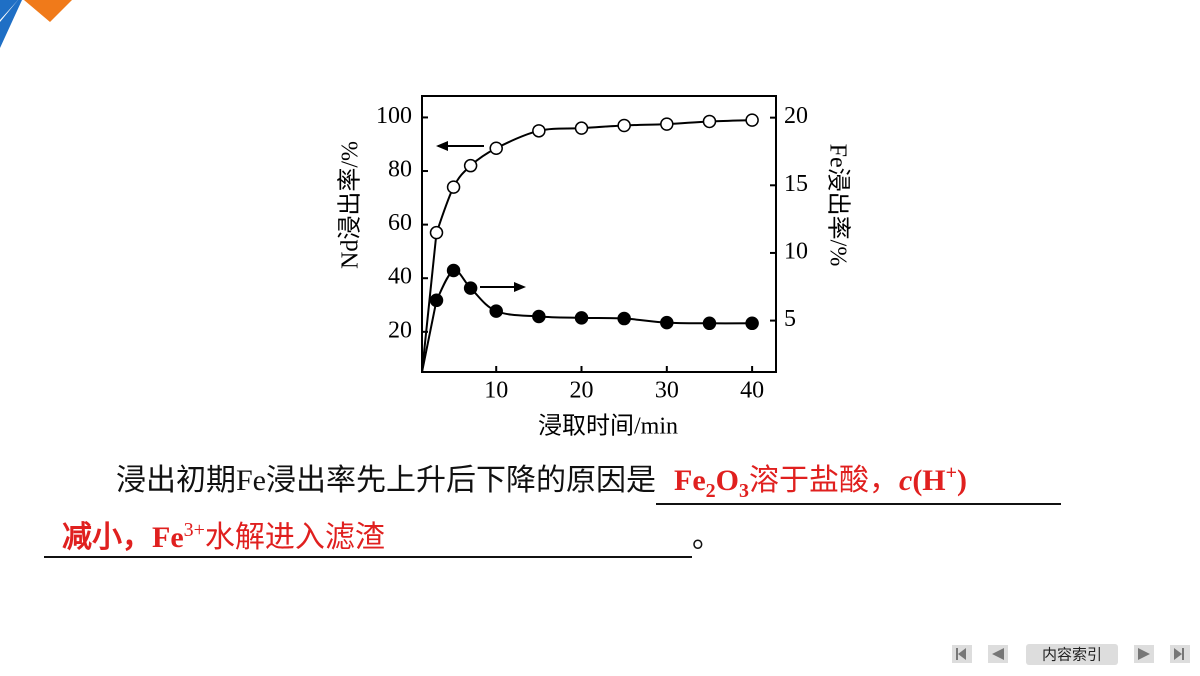 This screenshot has width=1200, height=676. I want to click on y2-tick-label: 10, so click(796, 251).